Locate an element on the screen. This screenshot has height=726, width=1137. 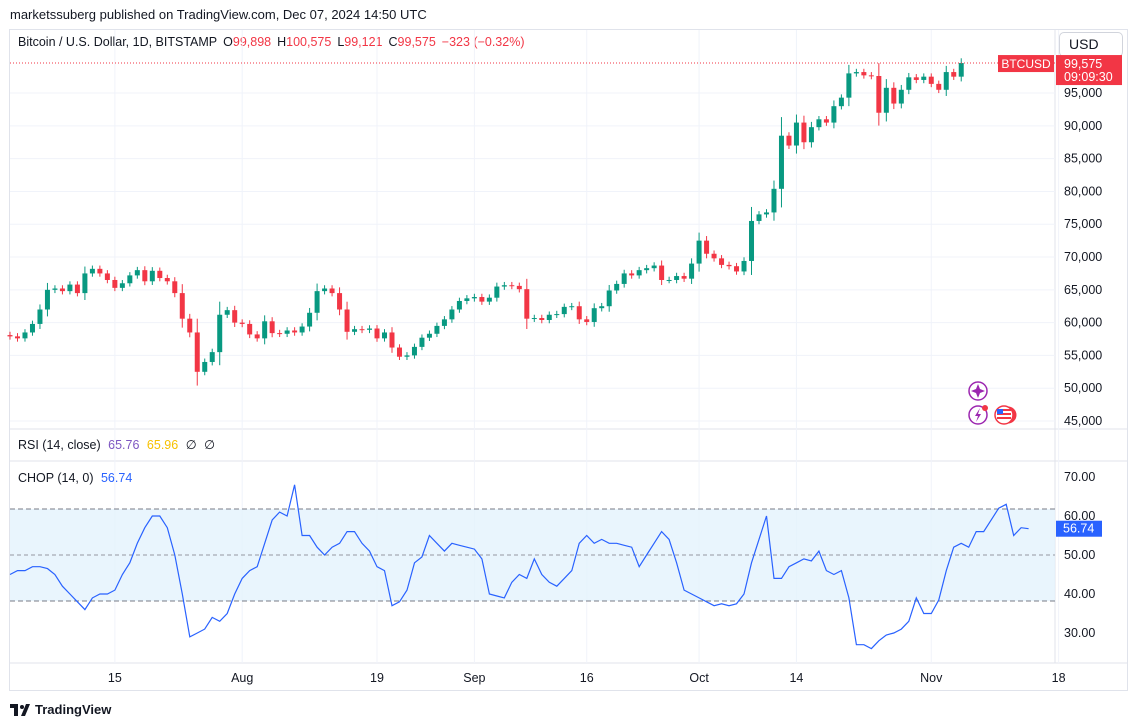
price-tag-text: 99,575 is located at coordinates (1083, 64).